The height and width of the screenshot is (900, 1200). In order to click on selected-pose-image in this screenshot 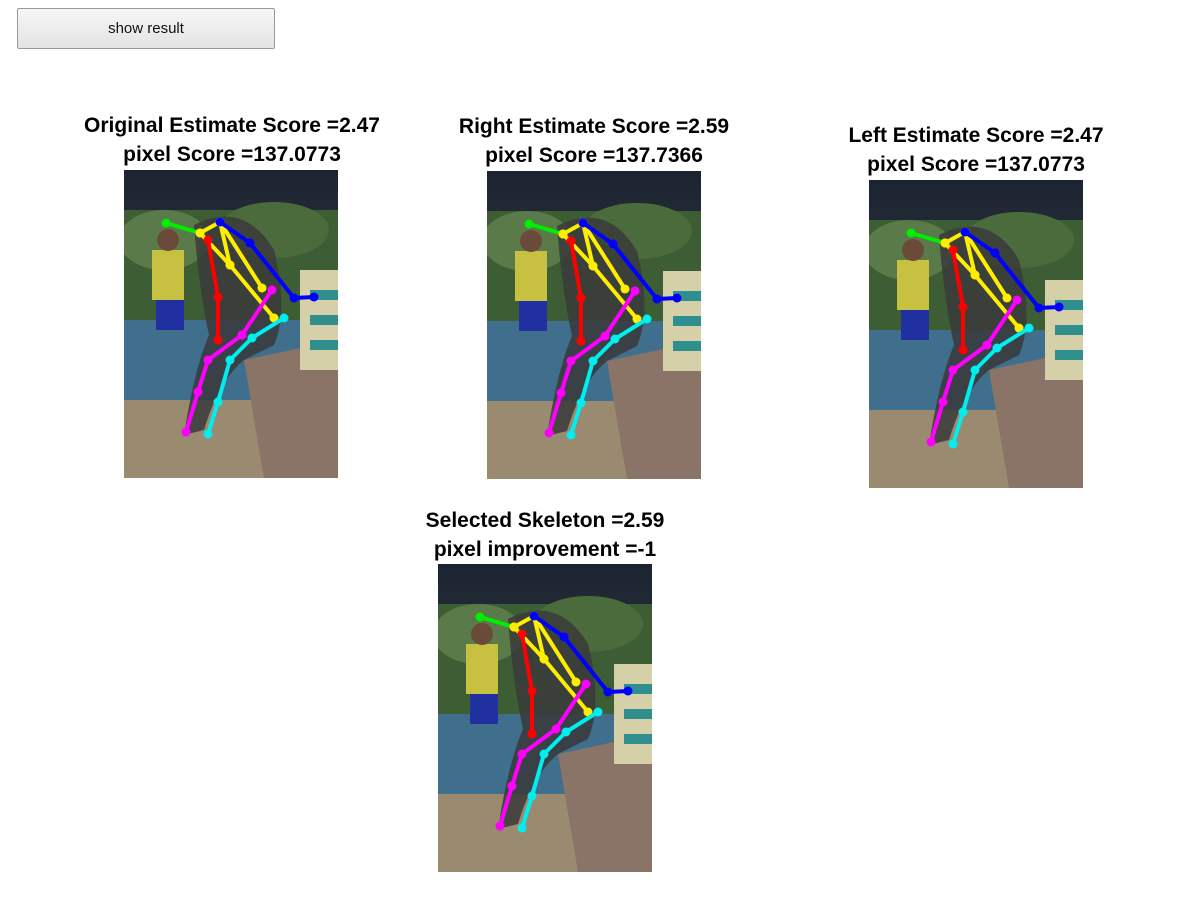, I will do `click(545, 718)`.